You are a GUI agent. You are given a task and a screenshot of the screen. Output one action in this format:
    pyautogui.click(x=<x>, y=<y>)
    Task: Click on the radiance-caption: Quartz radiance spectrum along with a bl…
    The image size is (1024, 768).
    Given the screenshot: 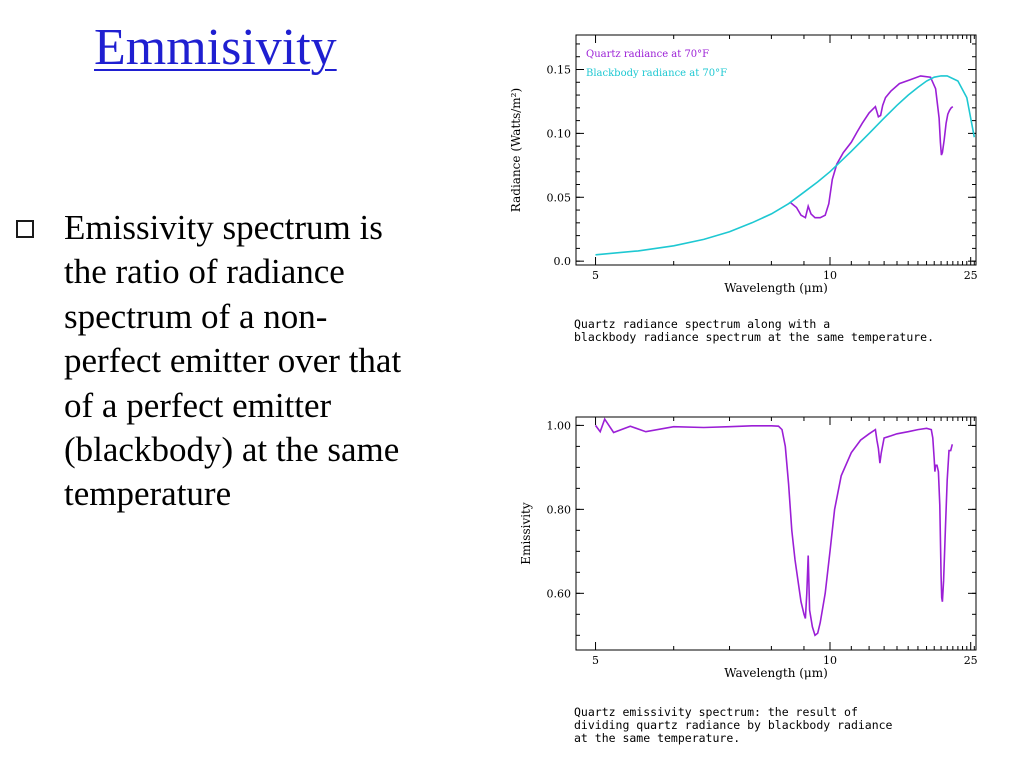 What is the action you would take?
    pyautogui.click(x=754, y=330)
    